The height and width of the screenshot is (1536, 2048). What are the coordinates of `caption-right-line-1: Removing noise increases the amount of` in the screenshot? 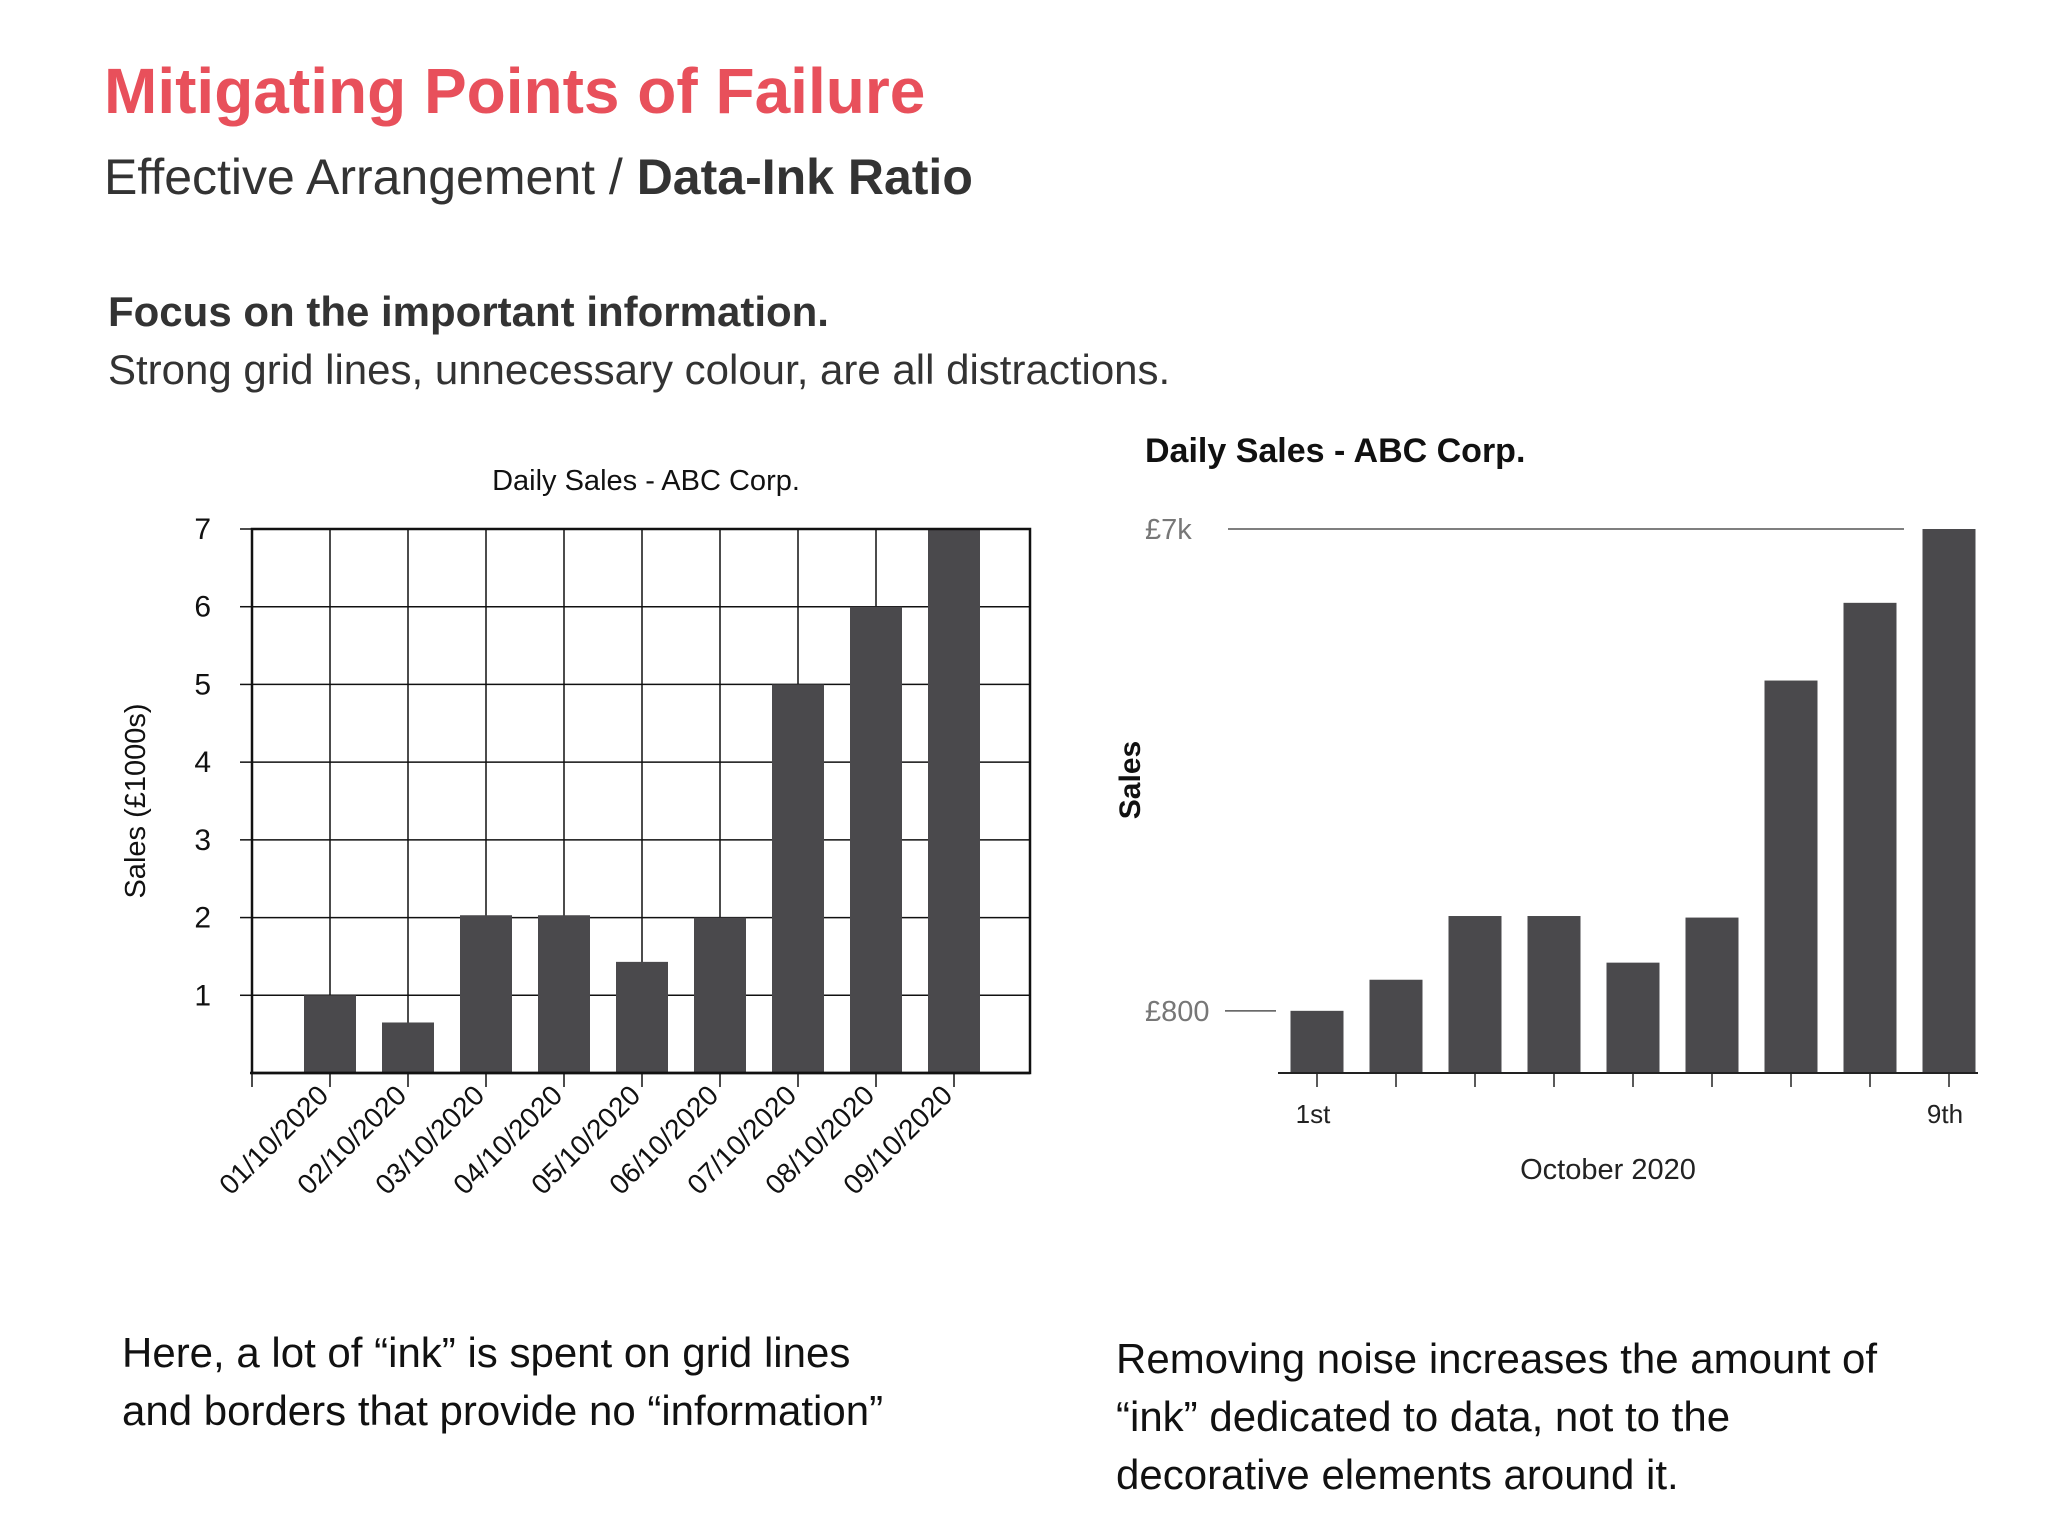 It's located at (1497, 1358).